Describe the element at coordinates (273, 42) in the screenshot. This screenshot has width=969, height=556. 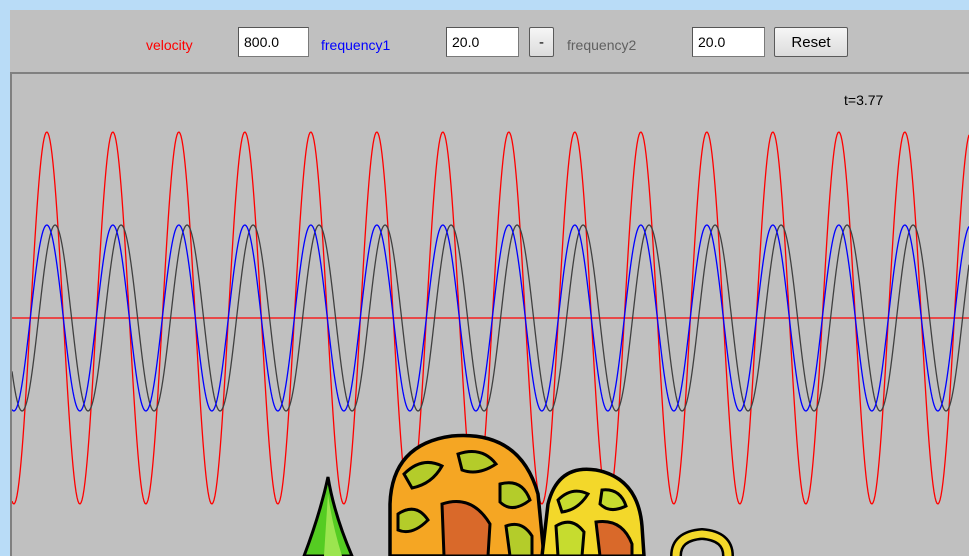
I see `velocity-input` at that location.